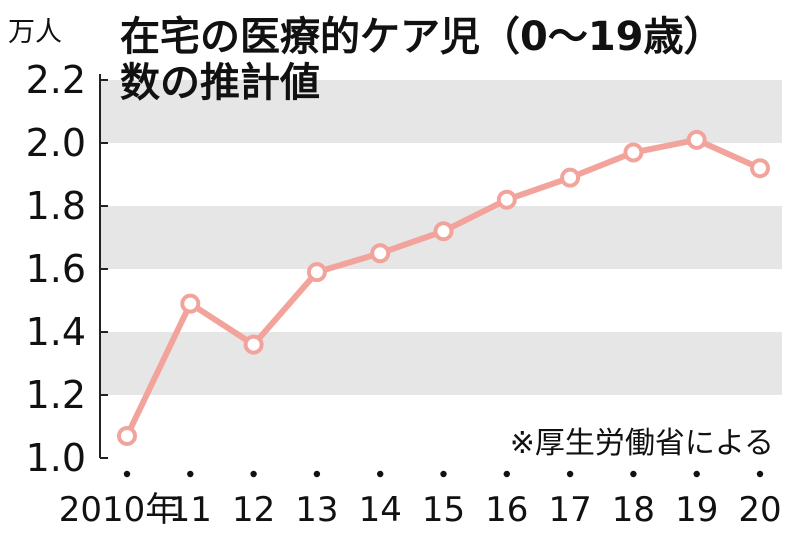  What do you see at coordinates (190, 510) in the screenshot?
I see `x-tick-label: 11` at bounding box center [190, 510].